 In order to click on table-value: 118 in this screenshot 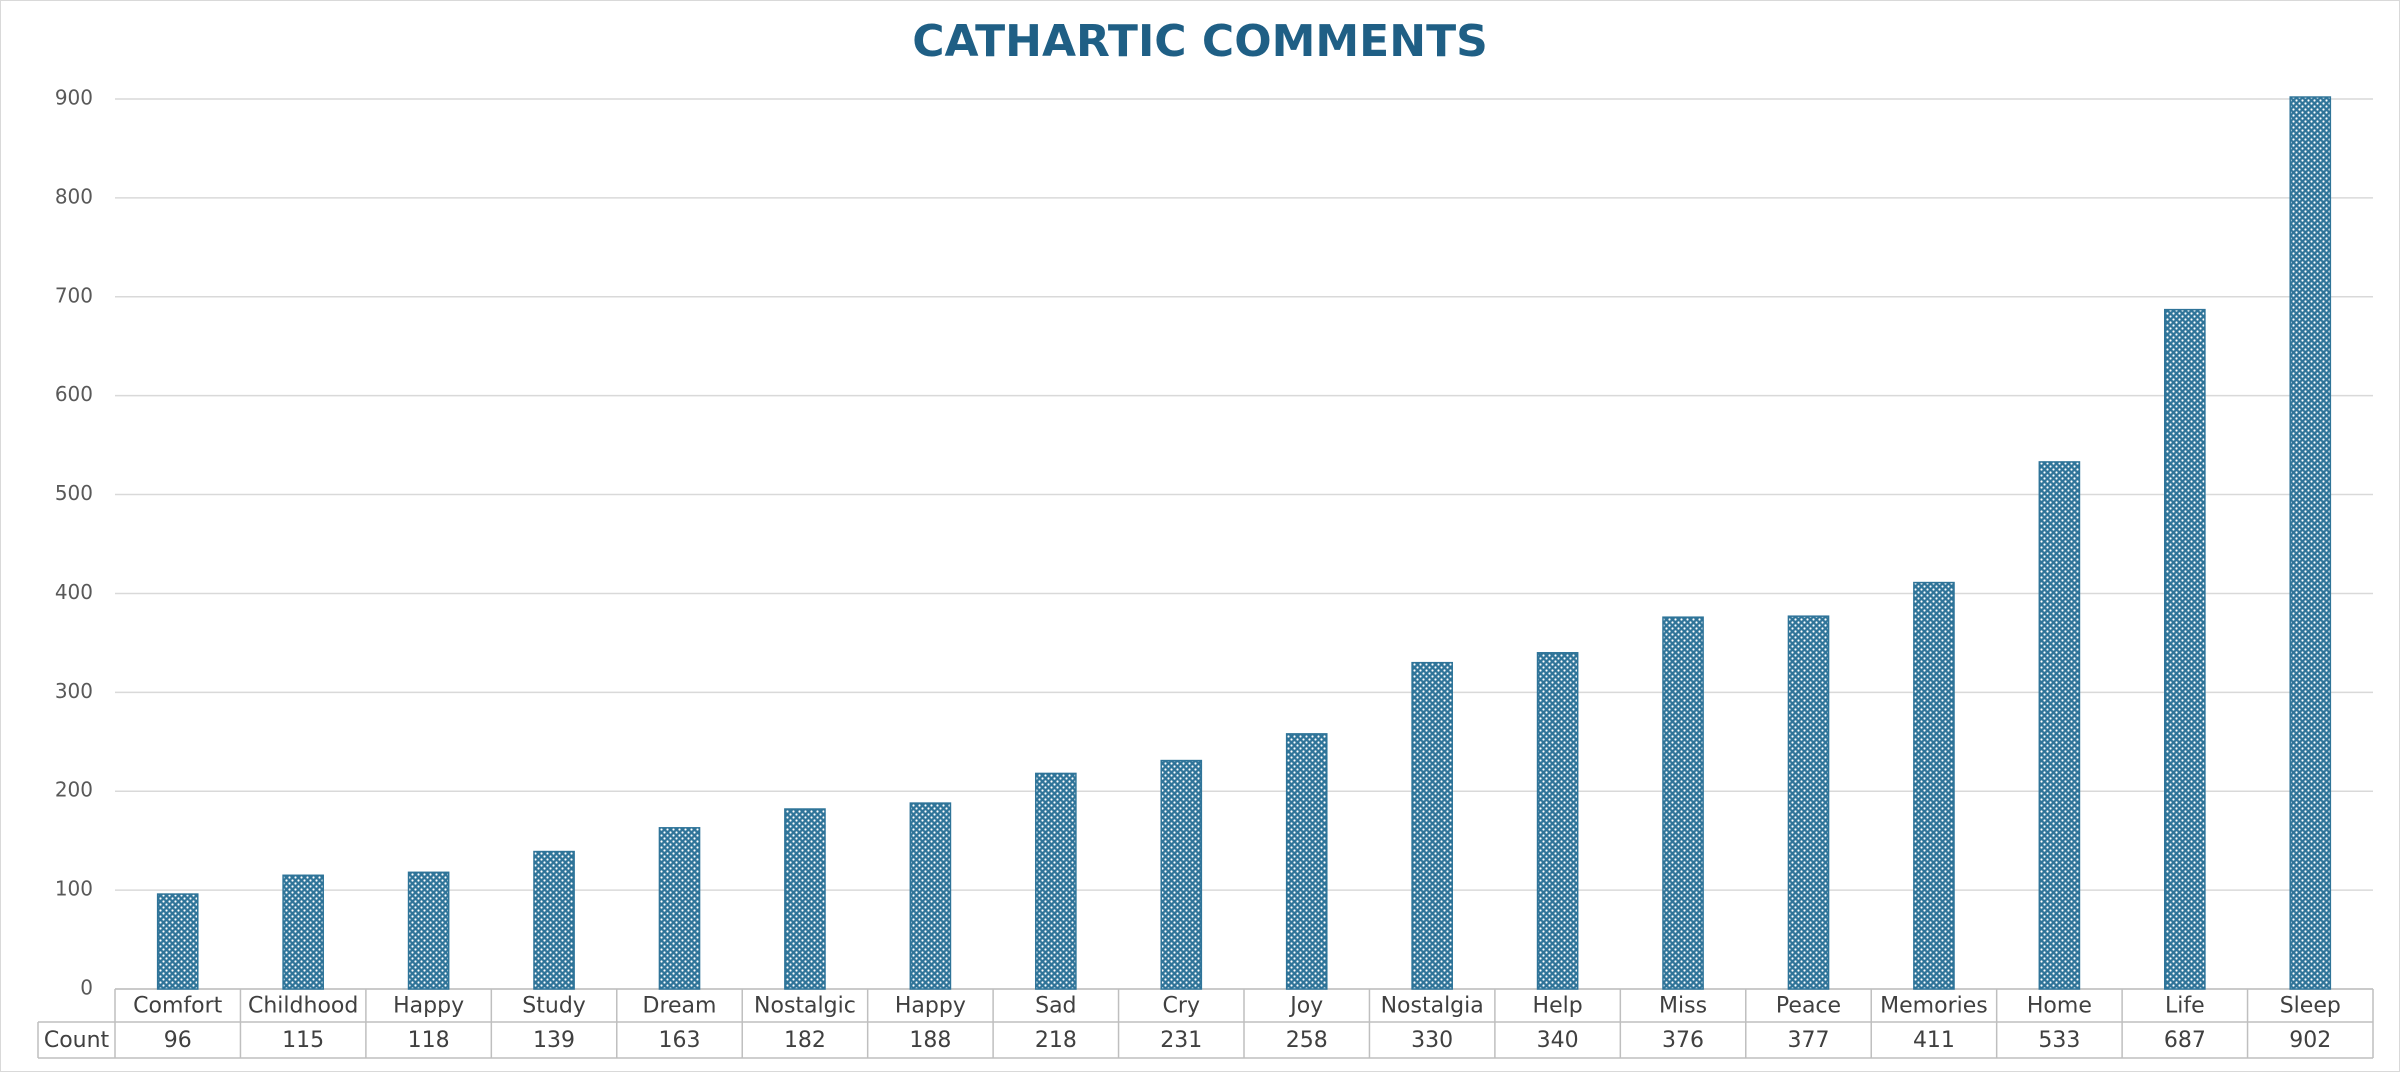, I will do `click(429, 1040)`.